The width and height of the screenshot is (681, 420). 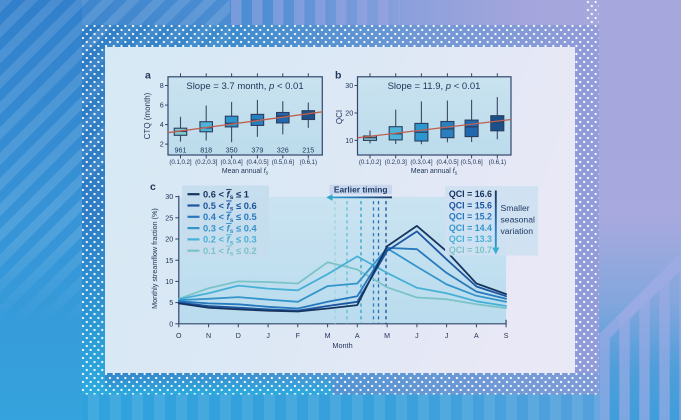 What do you see at coordinates (181, 150) in the screenshot?
I see `svg-text: 961` at bounding box center [181, 150].